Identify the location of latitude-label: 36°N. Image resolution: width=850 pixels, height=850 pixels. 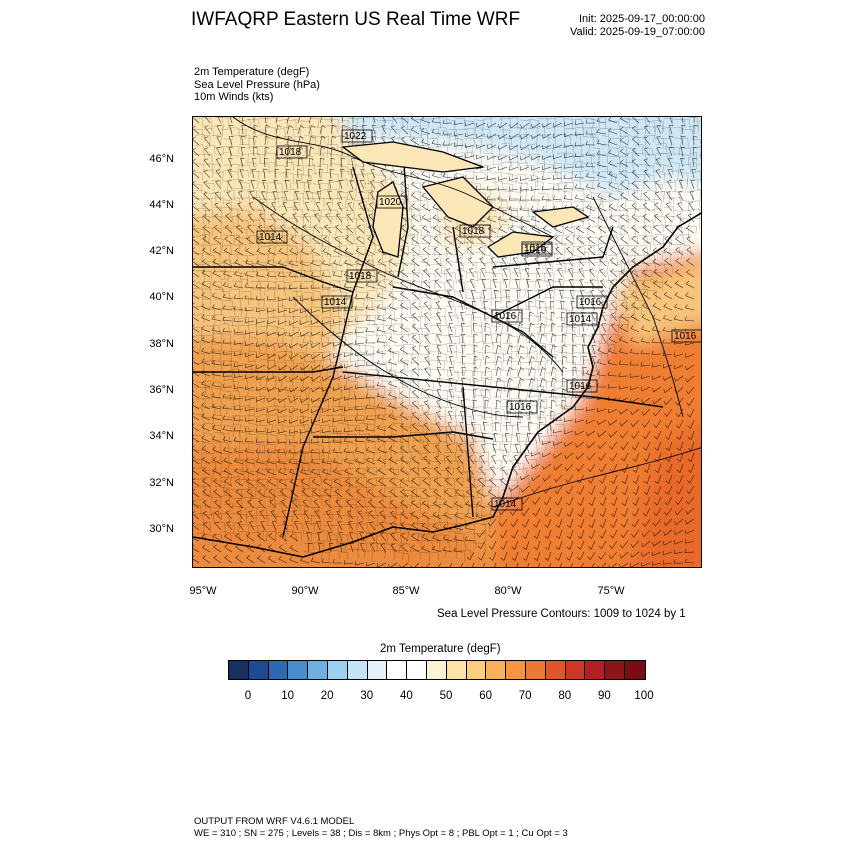
(161, 390).